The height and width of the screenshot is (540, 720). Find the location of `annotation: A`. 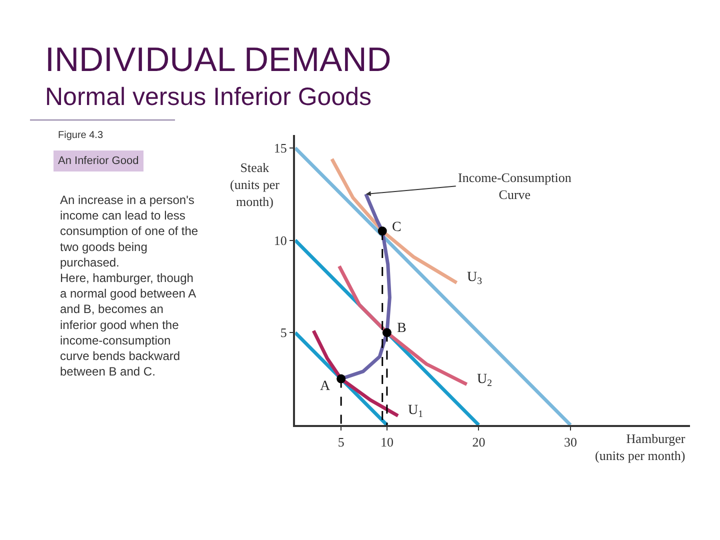

annotation: A is located at coordinates (325, 386).